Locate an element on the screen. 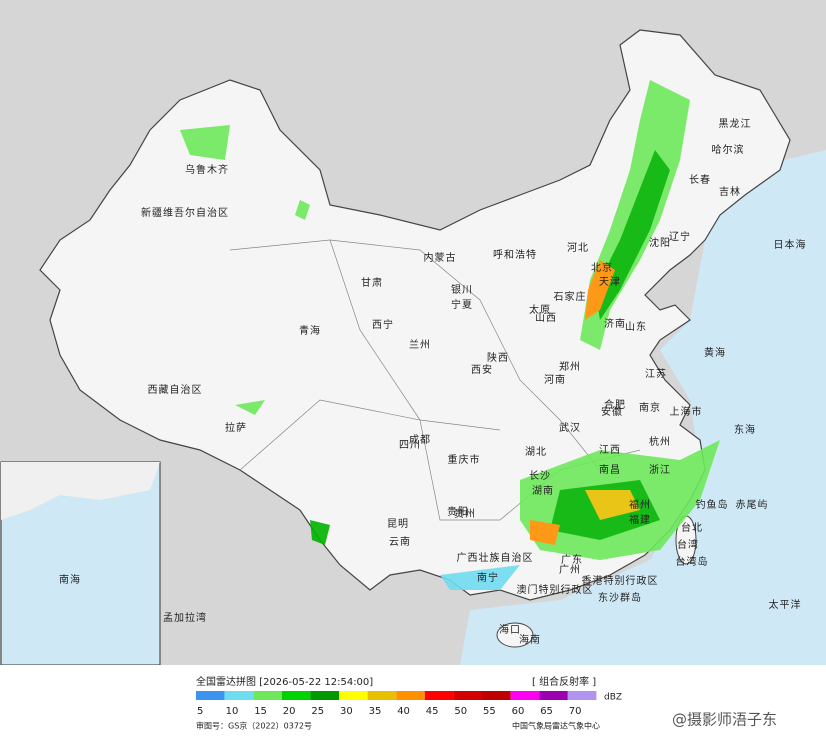 Image resolution: width=826 pixels, height=740 pixels. map-label: 武汉 is located at coordinates (570, 427).